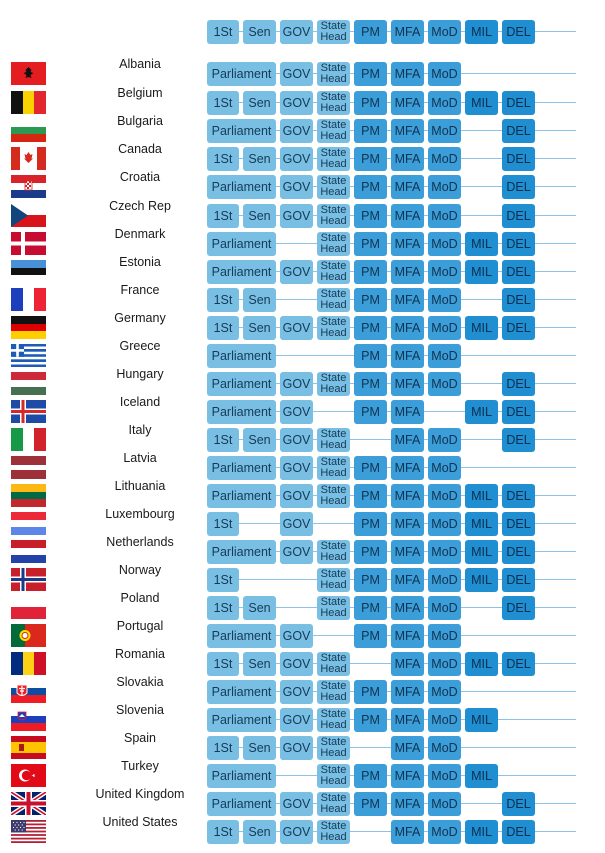  Describe the element at coordinates (140, 514) in the screenshot. I see `country-name: Luxembourg` at that location.